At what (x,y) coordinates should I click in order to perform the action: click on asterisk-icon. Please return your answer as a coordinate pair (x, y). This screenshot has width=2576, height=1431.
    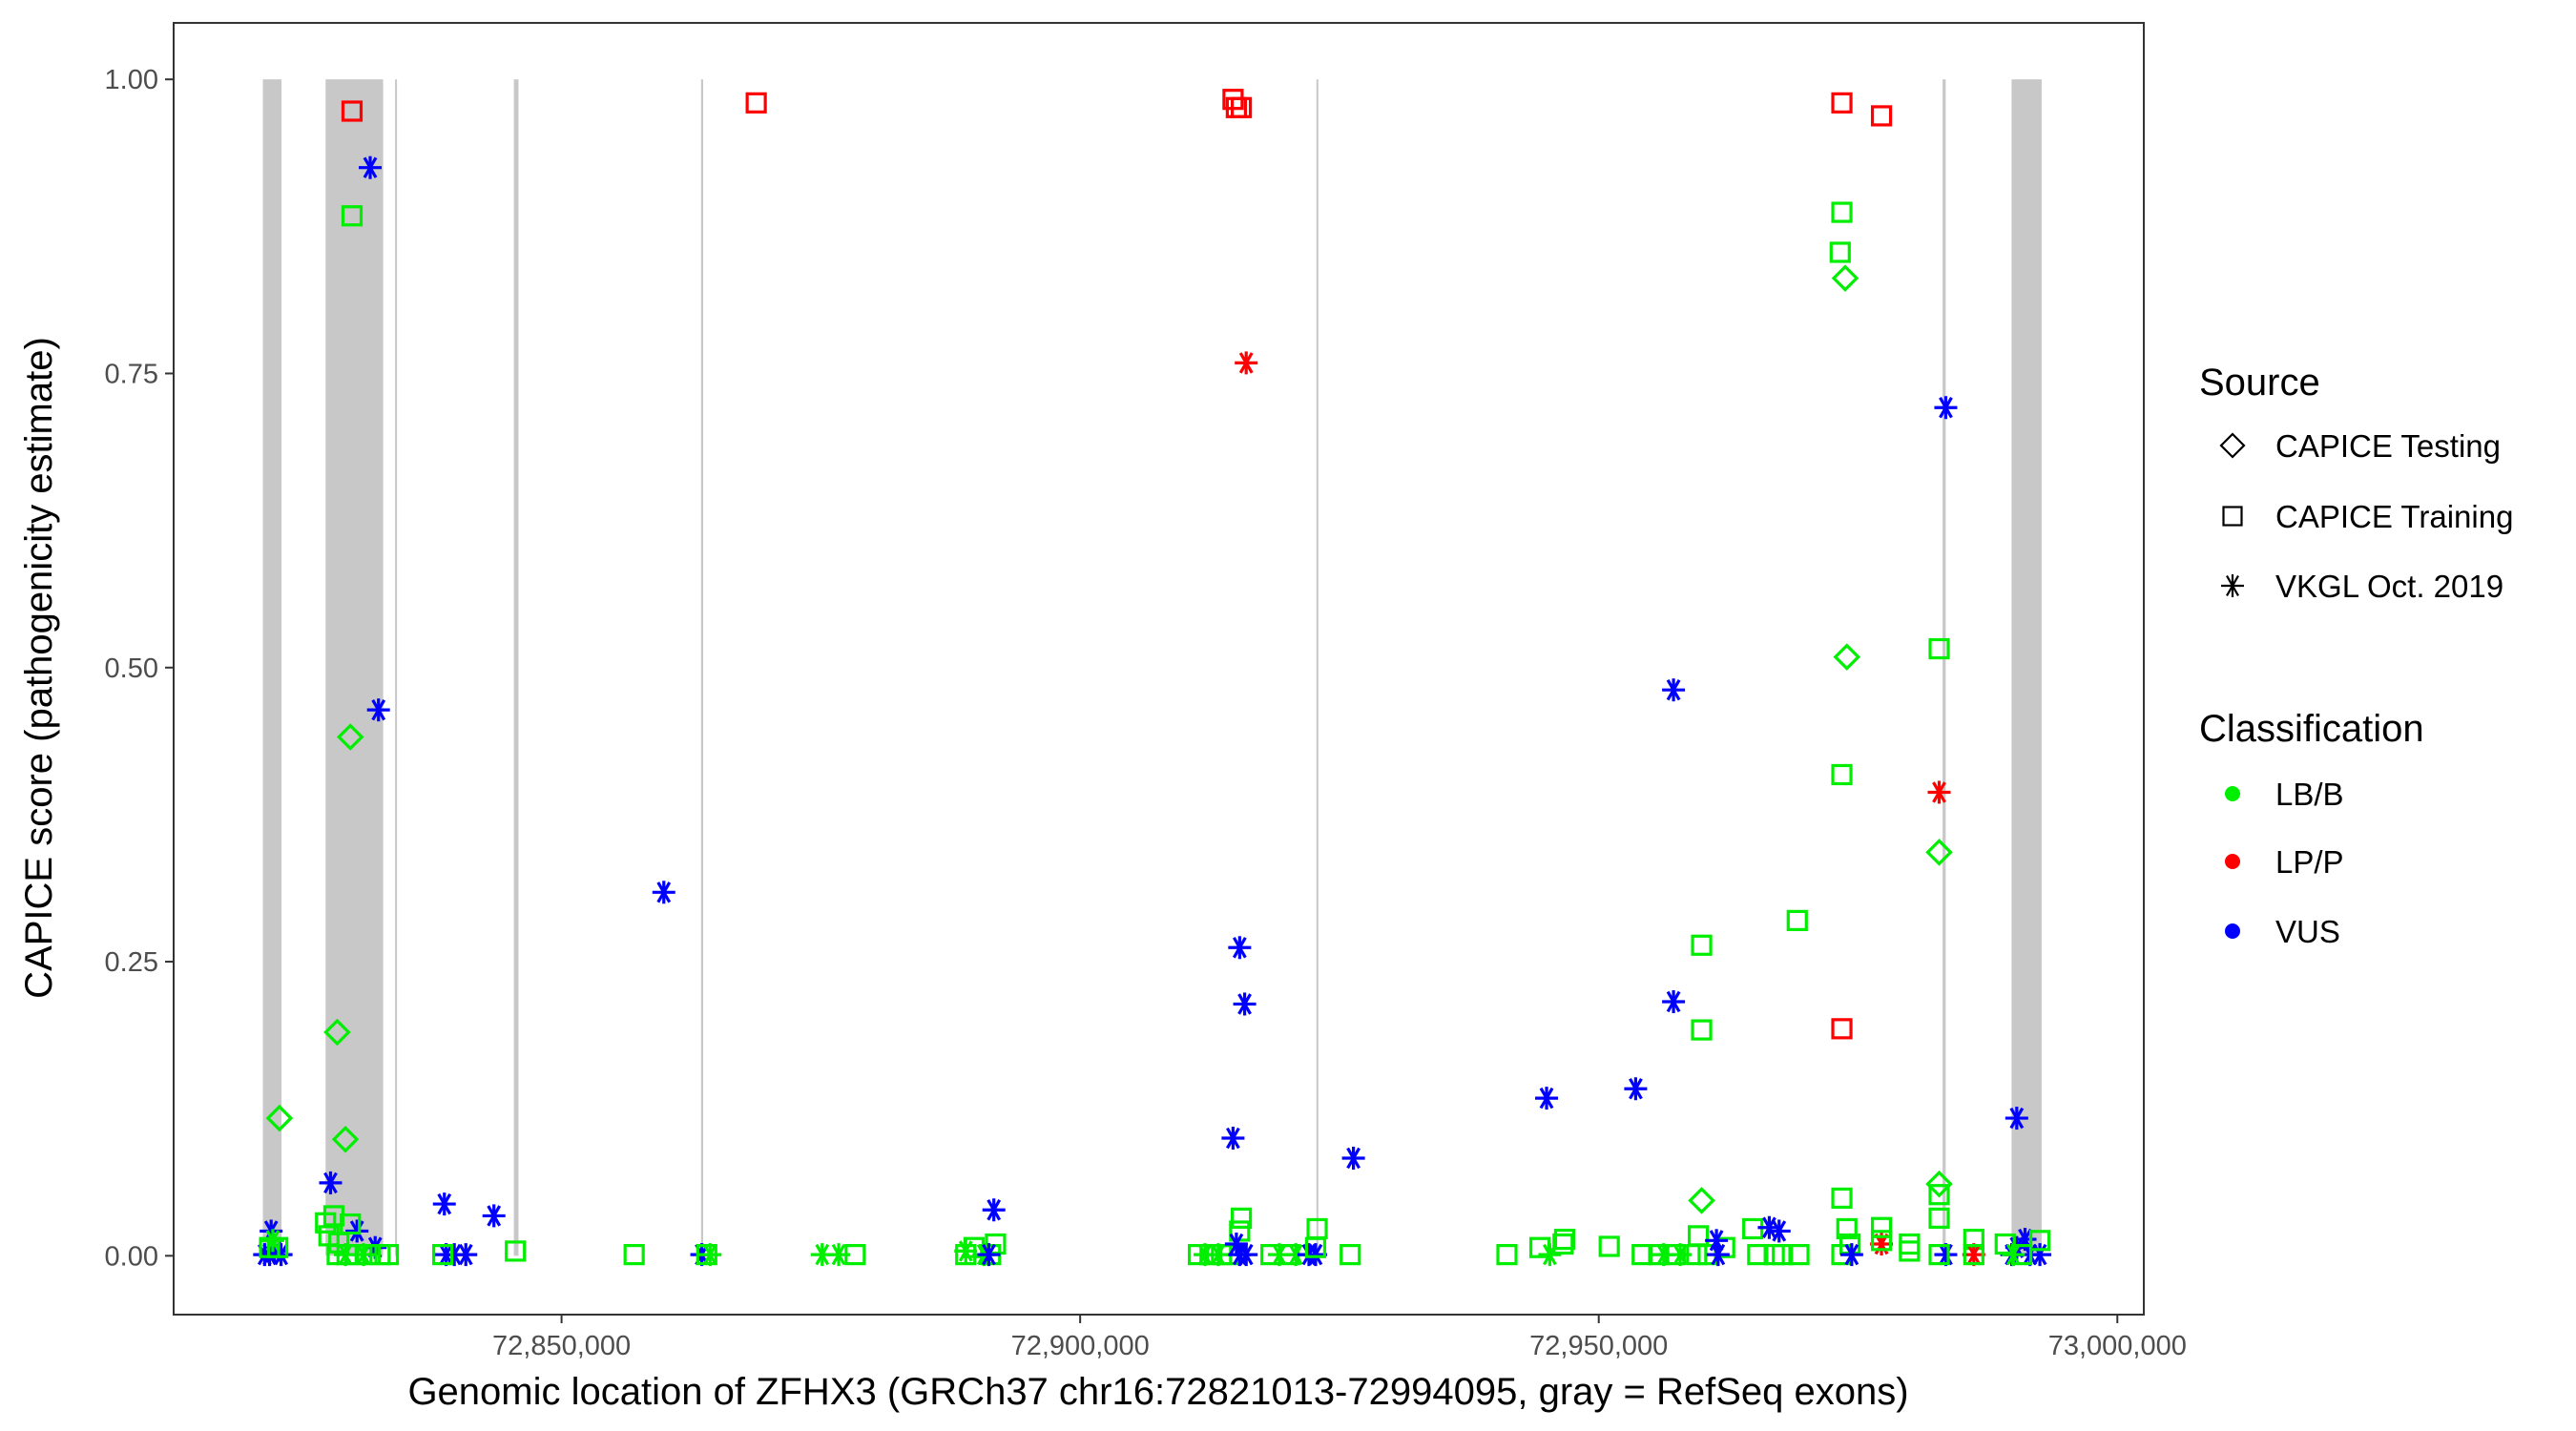
    Looking at the image, I should click on (2232, 585).